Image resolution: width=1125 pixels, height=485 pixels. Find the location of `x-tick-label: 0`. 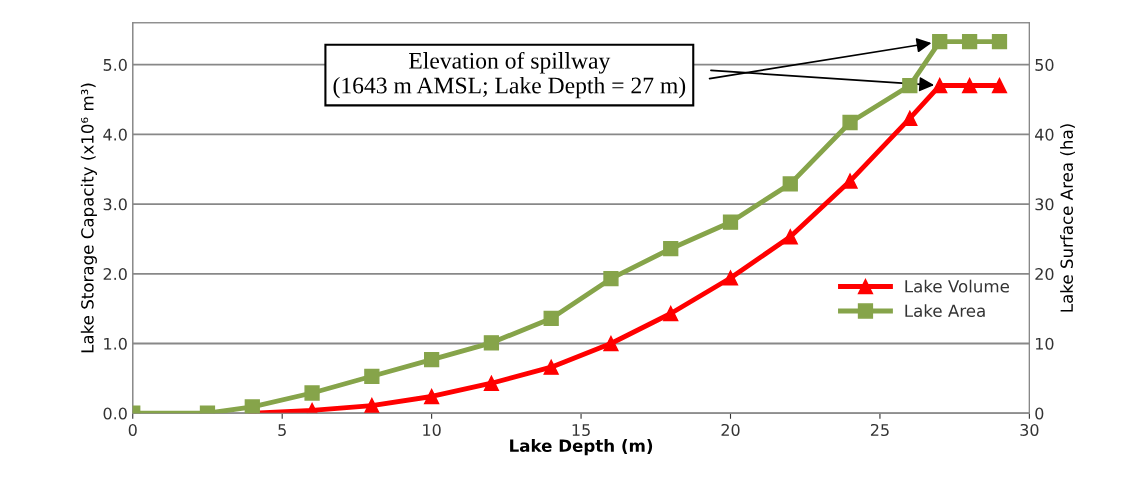

x-tick-label: 0 is located at coordinates (132, 429).